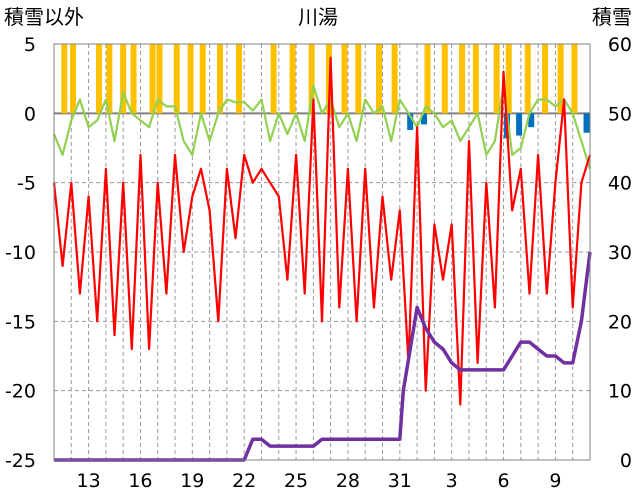 The width and height of the screenshot is (636, 501). I want to click on y-tick-left-label: -10, so click(20, 253).